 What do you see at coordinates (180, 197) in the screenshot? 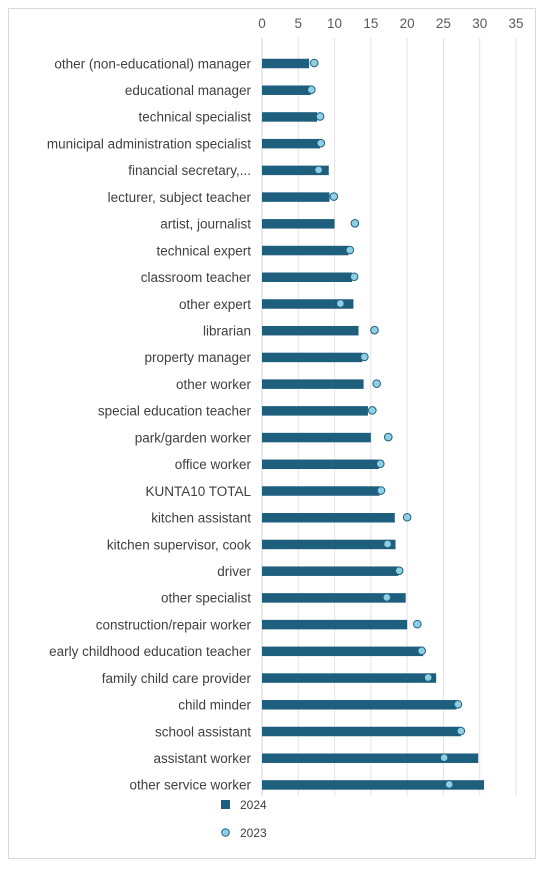
I see `category-label: lecturer, subject teacher` at bounding box center [180, 197].